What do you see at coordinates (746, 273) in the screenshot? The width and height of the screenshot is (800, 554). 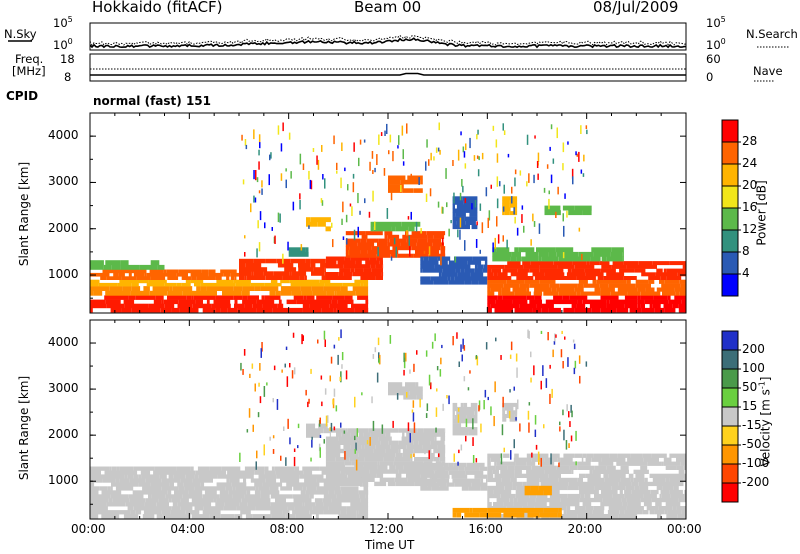 I see `colorbar-tick-label: 4` at bounding box center [746, 273].